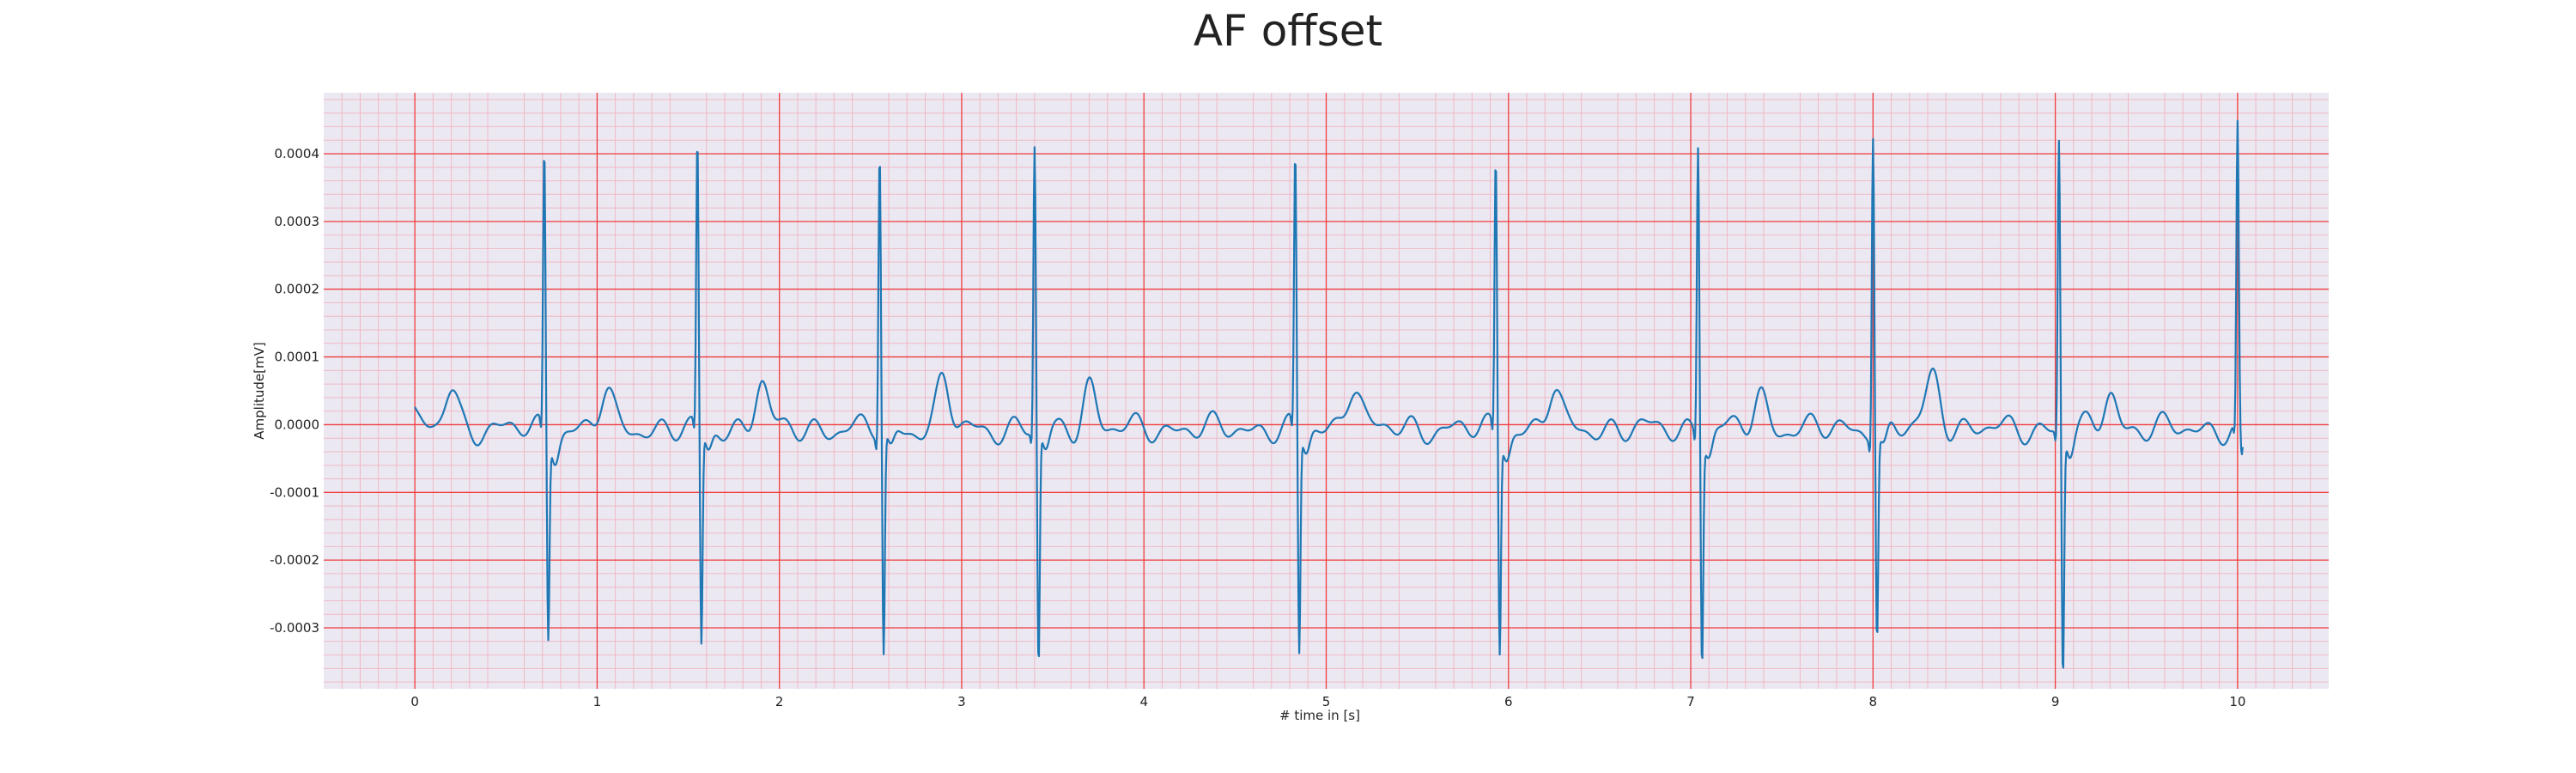  What do you see at coordinates (1690, 701) in the screenshot?
I see `x-tick-label: 7` at bounding box center [1690, 701].